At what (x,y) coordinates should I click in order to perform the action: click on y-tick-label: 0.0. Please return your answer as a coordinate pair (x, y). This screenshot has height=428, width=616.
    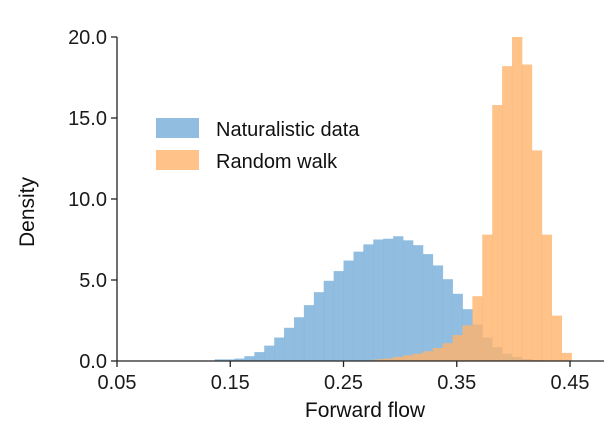
    Looking at the image, I should click on (93, 362).